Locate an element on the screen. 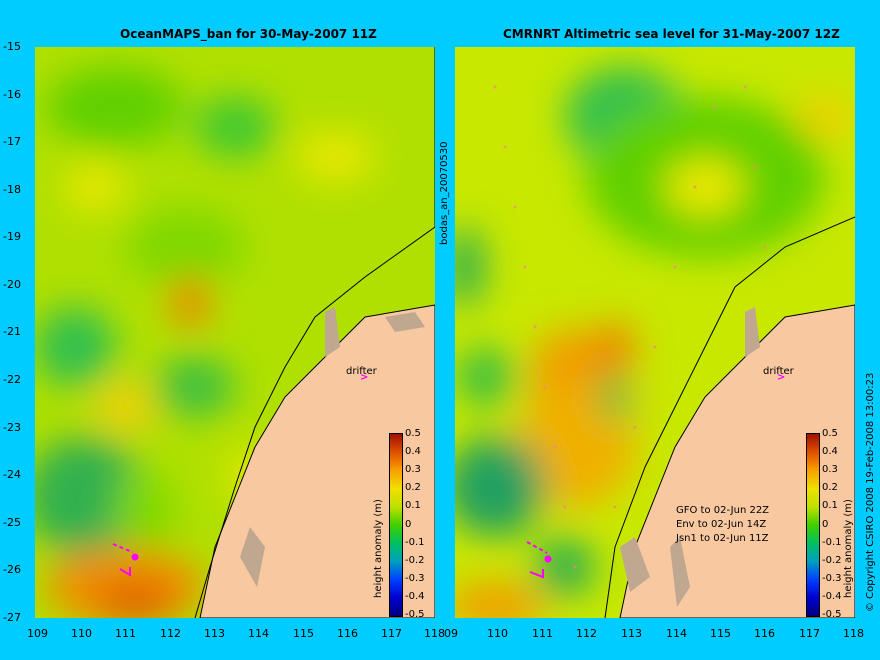 This screenshot has width=880, height=660. y-tick: -21 is located at coordinates (12, 331).